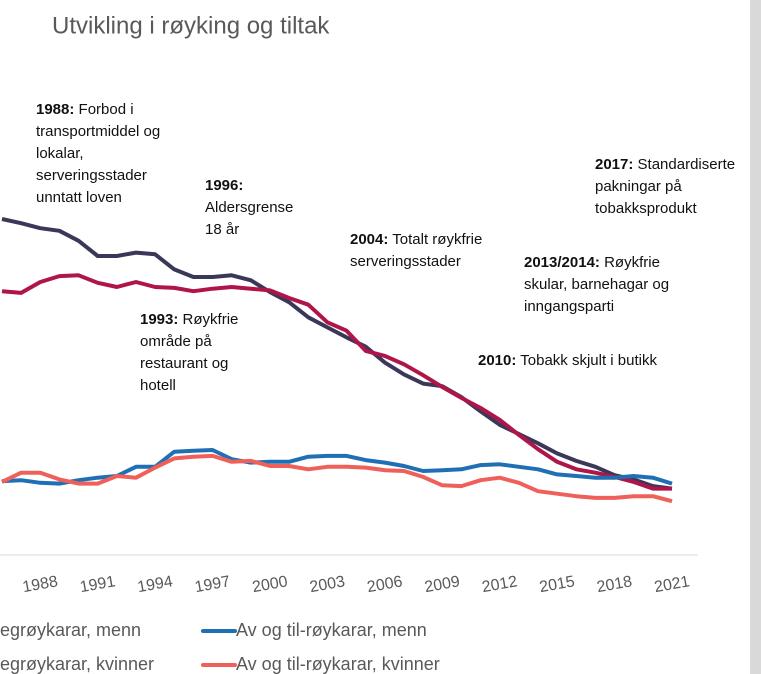 The image size is (761, 674). What do you see at coordinates (40, 584) in the screenshot?
I see `x-tick-label: 1988` at bounding box center [40, 584].